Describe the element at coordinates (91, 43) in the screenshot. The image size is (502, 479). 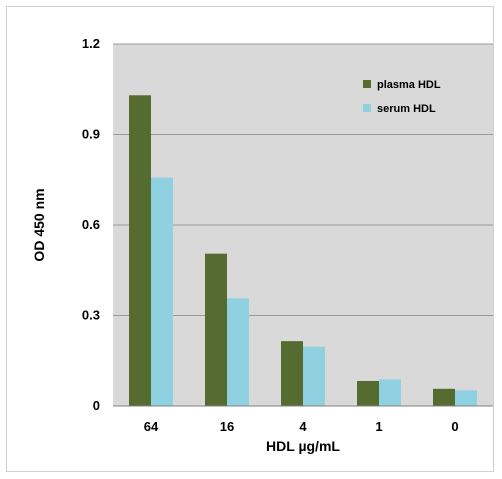
I see `y-tick-label: 1.2` at that location.